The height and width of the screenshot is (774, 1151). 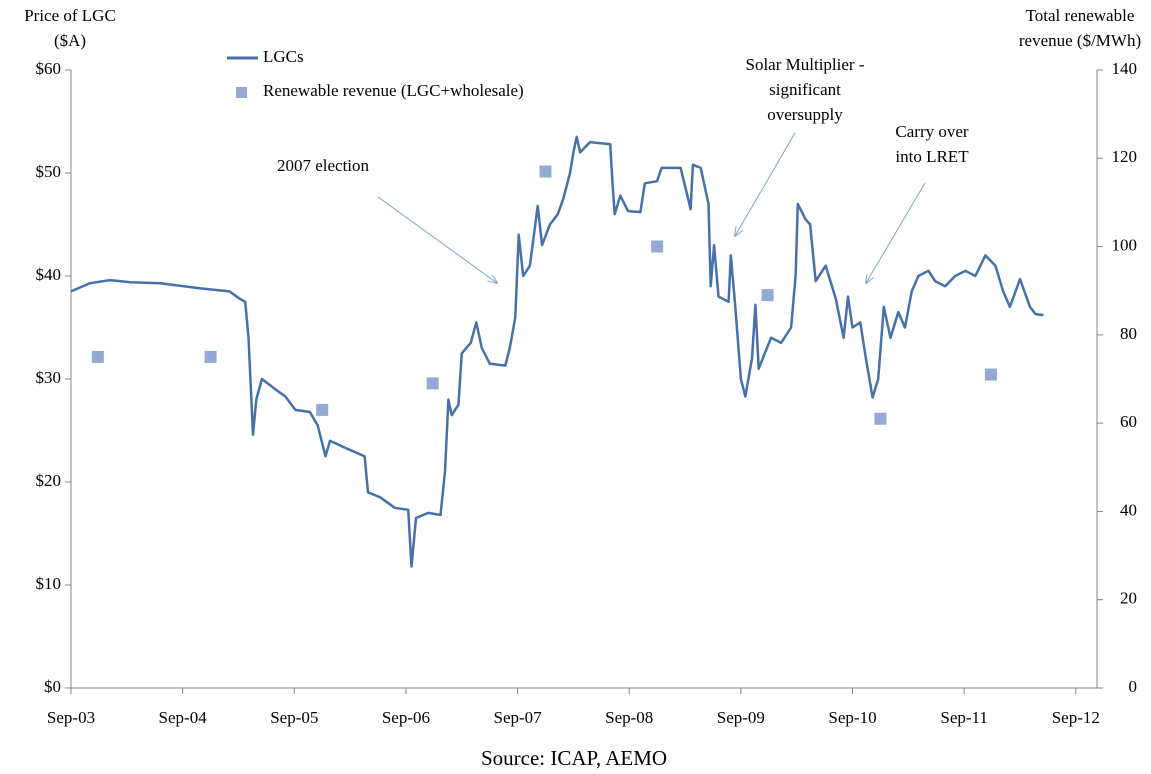 What do you see at coordinates (49, 68) in the screenshot?
I see `y-tick-label: $60` at bounding box center [49, 68].